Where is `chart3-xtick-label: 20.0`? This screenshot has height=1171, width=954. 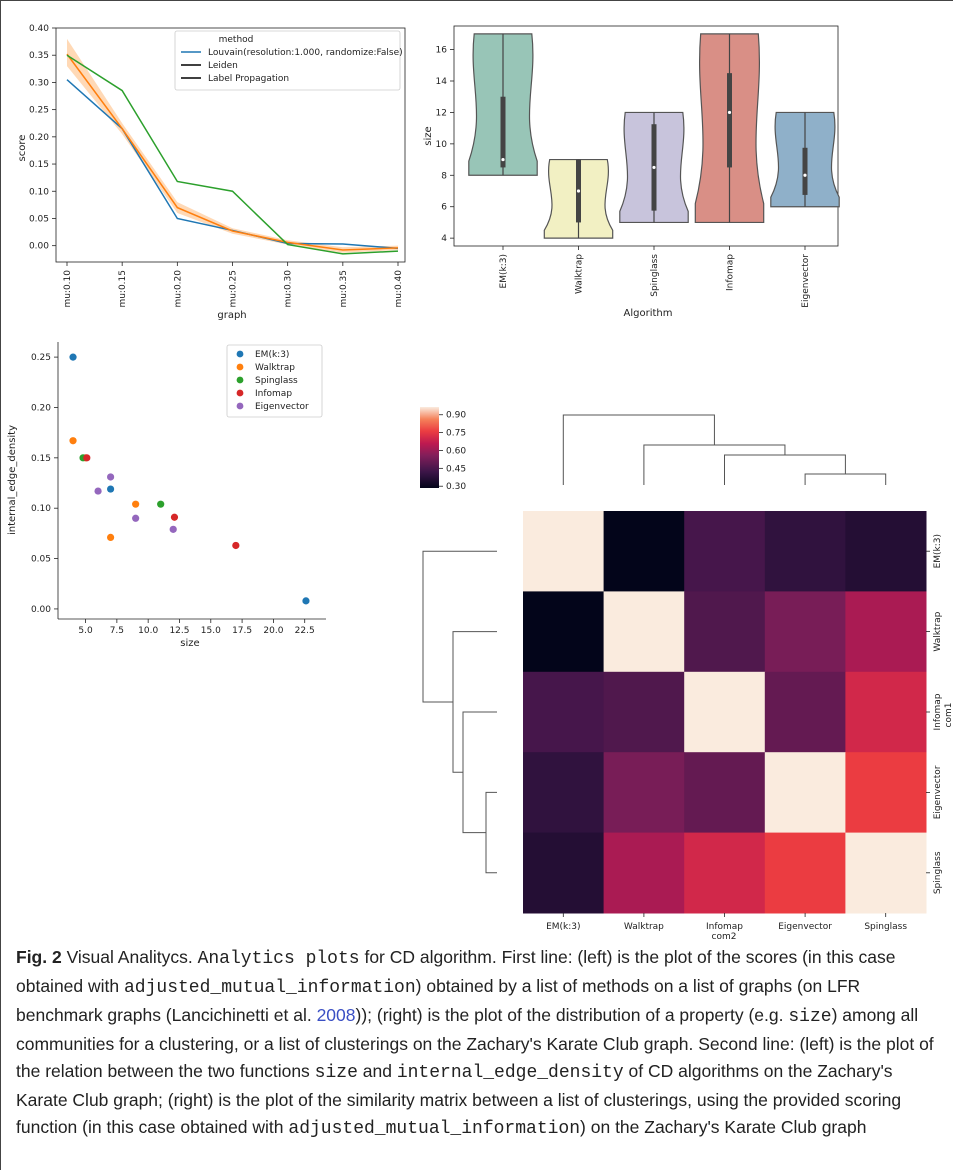 chart3-xtick-label: 20.0 is located at coordinates (273, 631).